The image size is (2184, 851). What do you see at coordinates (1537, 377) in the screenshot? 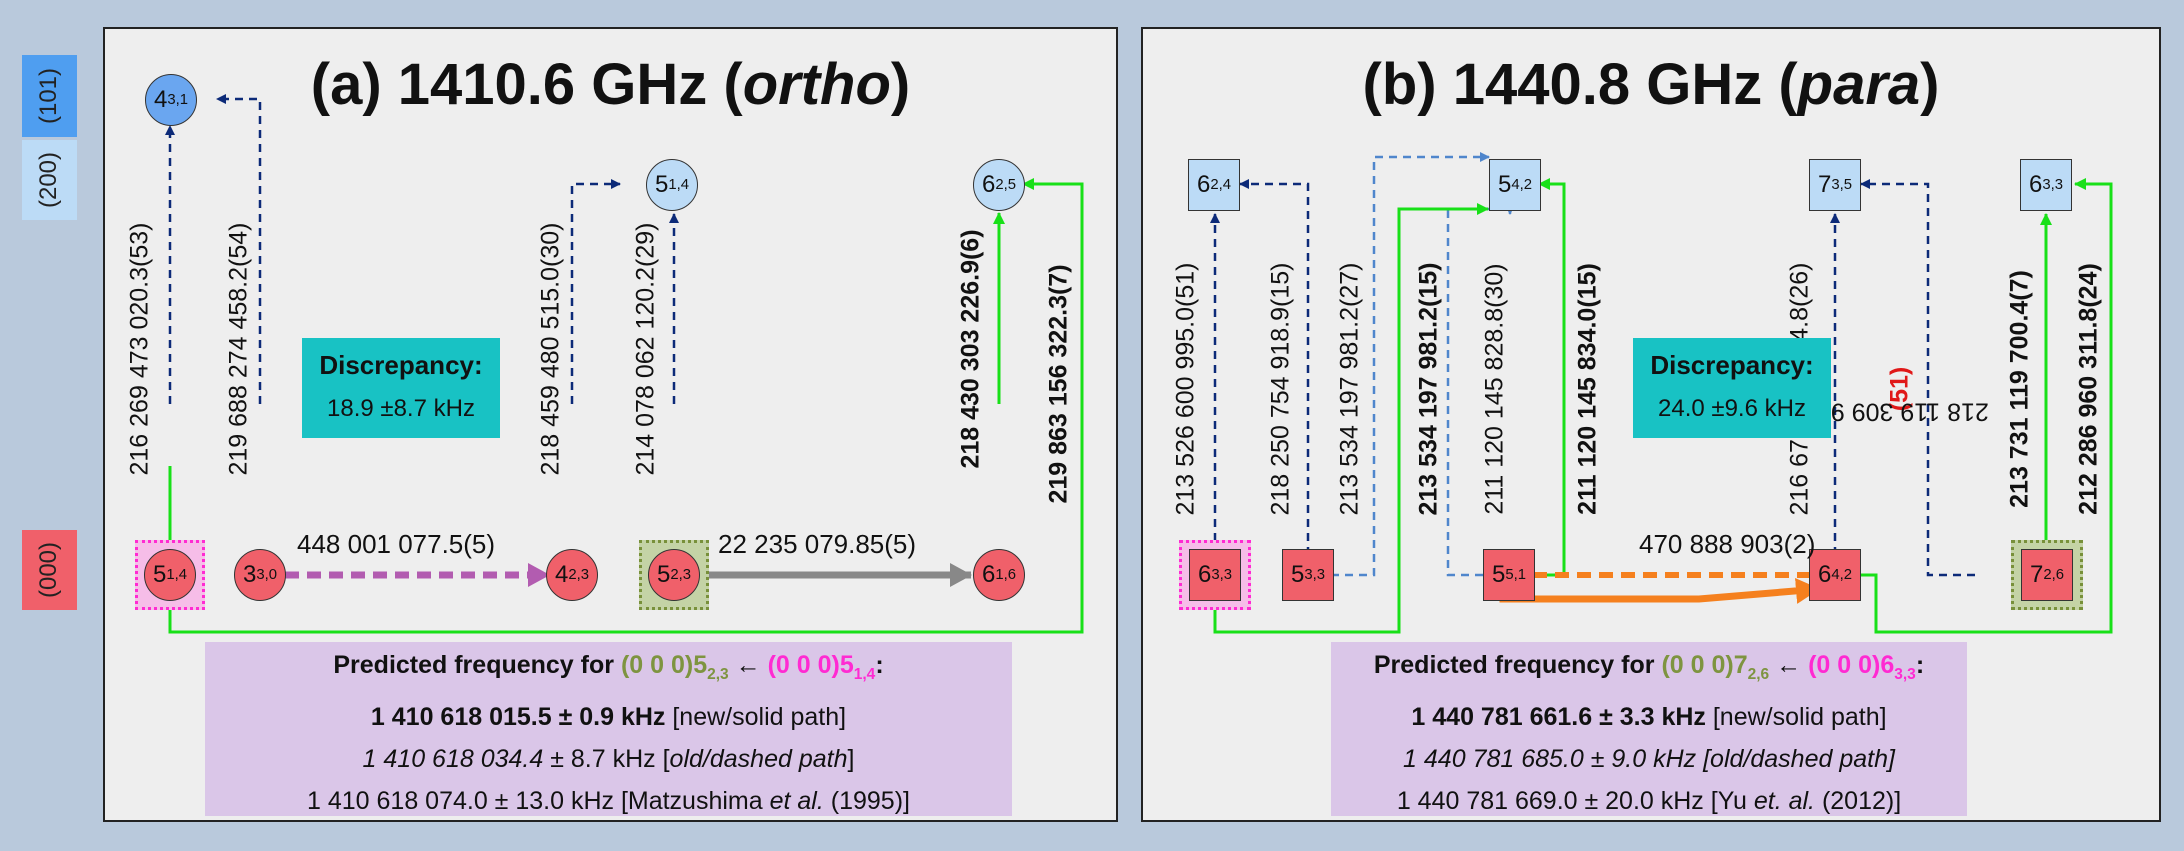
I see `edge-551-542-solid` at bounding box center [1537, 377].